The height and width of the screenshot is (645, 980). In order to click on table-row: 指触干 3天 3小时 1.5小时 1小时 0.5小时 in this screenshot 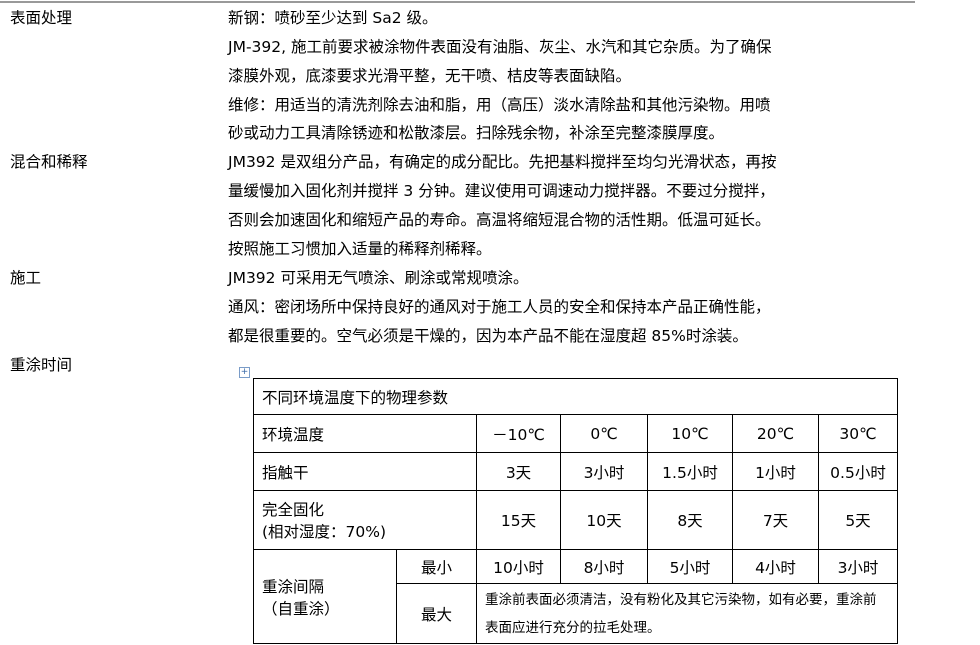, I will do `click(575, 471)`.